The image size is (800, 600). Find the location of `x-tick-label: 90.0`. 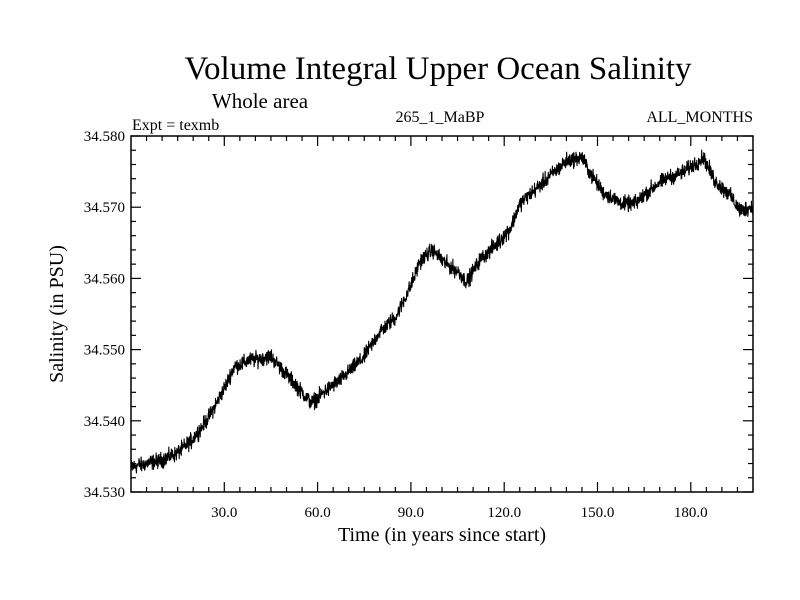

x-tick-label: 90.0 is located at coordinates (411, 513).